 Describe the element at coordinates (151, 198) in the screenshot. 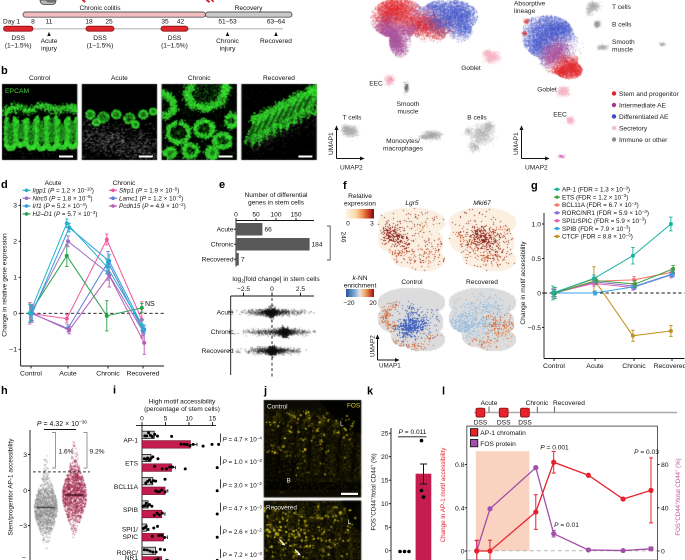

I see `svg-text: Lamc1 (P = 1.2 × 10−2)` at that location.